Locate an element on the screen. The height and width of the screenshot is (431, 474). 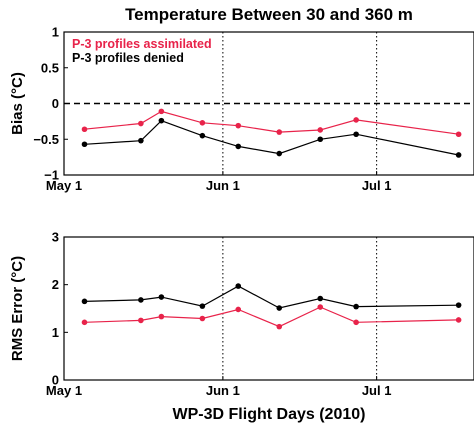
legend-entry: P-3 profiles denied is located at coordinates (128, 58).